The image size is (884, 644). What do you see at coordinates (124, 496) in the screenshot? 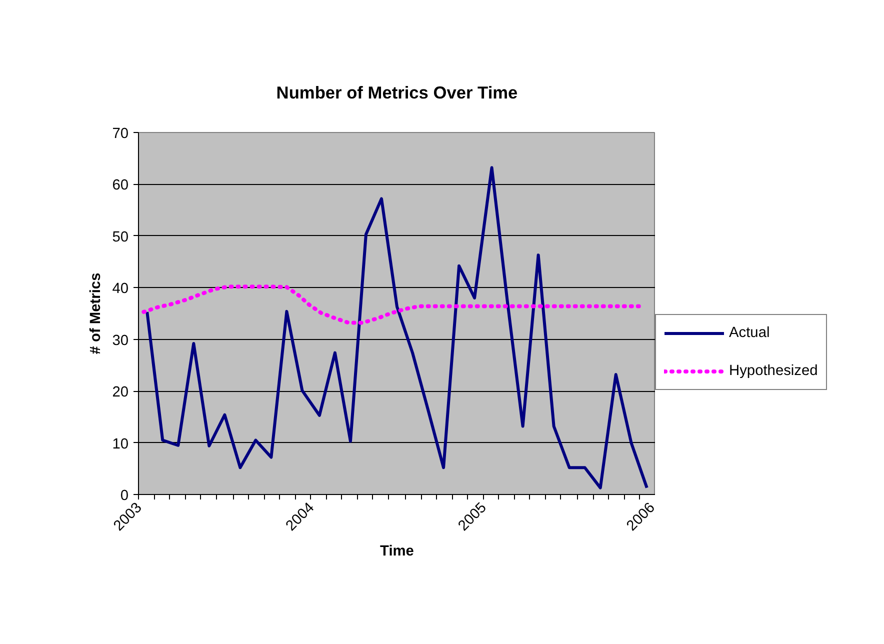
I see `y-tick-label: 0` at bounding box center [124, 496].